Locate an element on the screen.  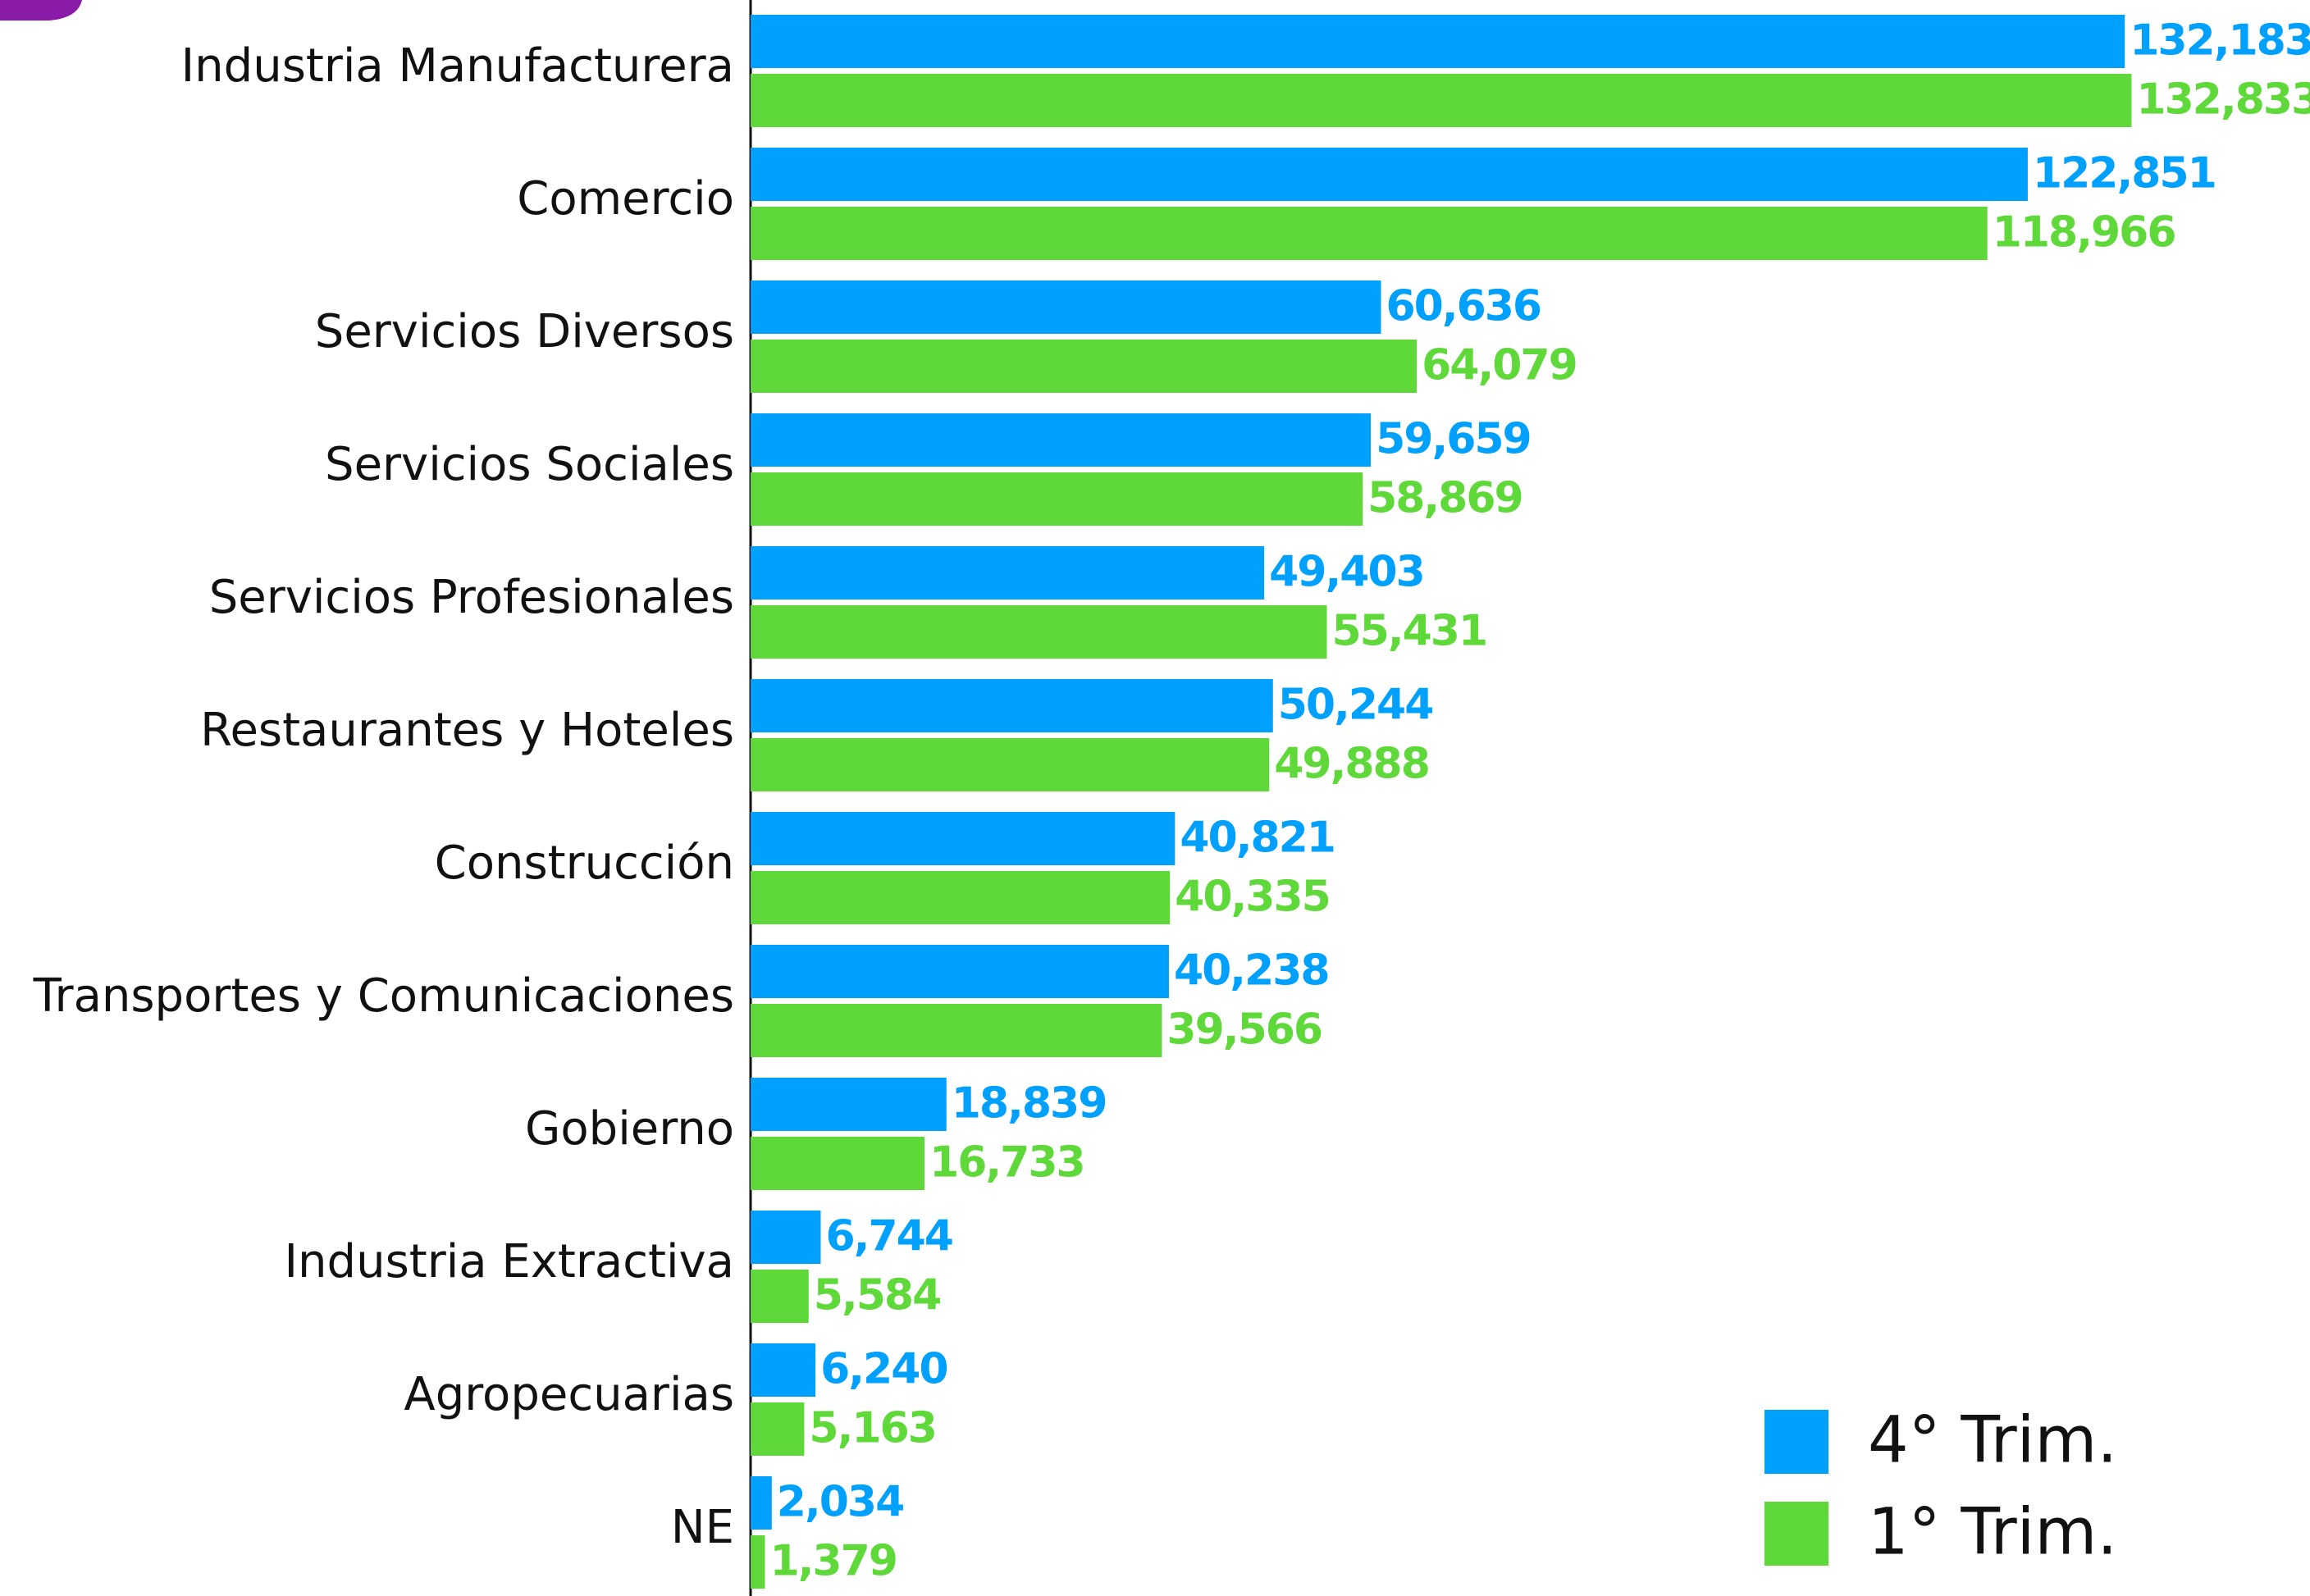
value-label: 59,659 is located at coordinates (1453, 439).